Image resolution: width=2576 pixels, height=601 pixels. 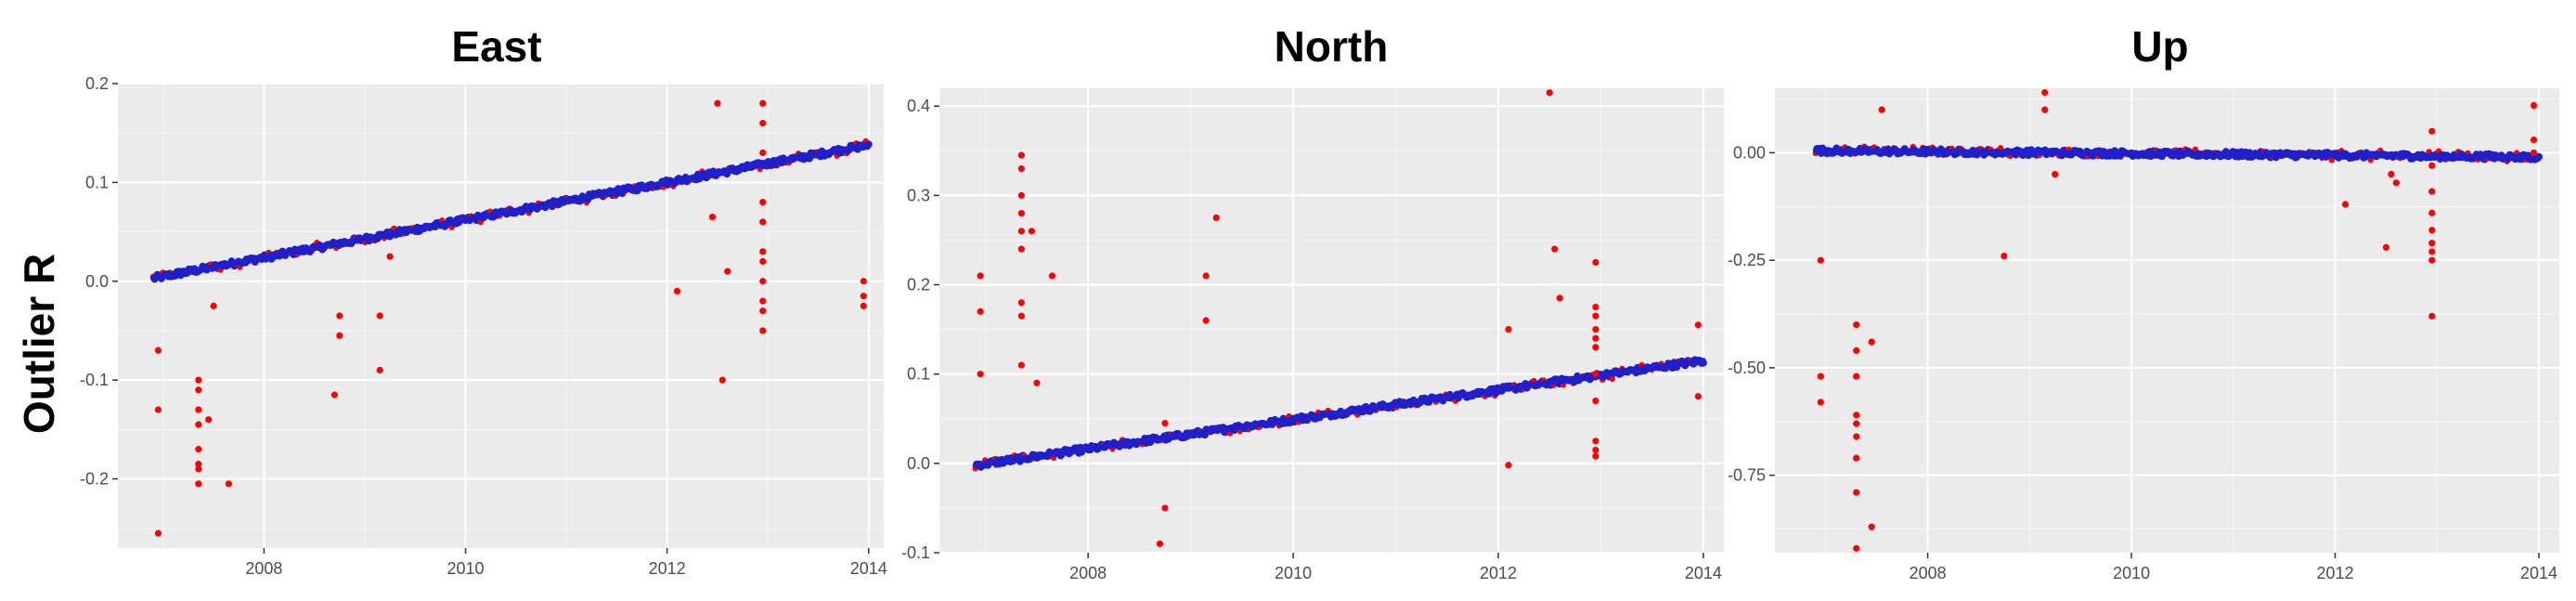 I want to click on chart-title: East, so click(x=496, y=46).